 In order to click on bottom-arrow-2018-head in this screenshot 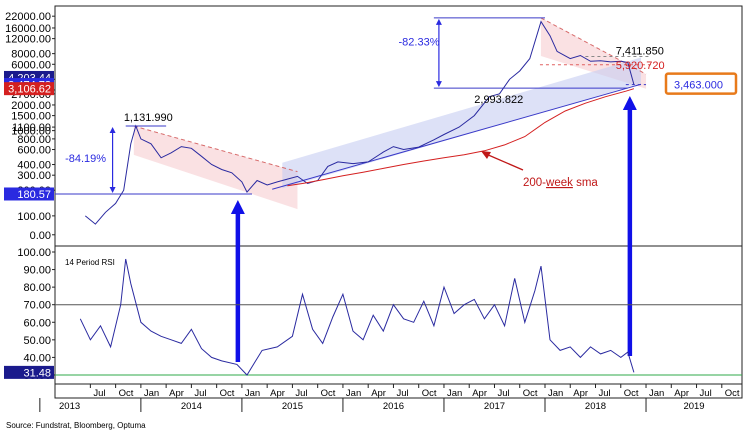, I will do `click(629, 103)`.